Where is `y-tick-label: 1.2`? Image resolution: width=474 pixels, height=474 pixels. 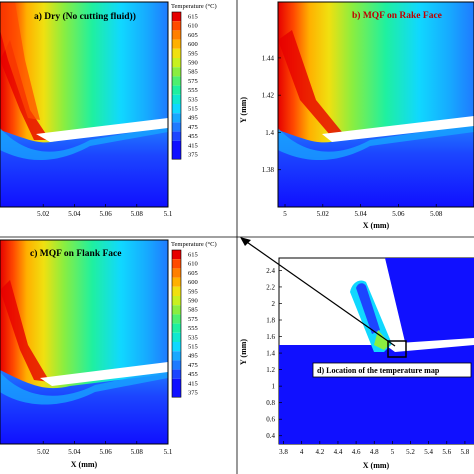 y-tick-label: 1.2 is located at coordinates (270, 370).